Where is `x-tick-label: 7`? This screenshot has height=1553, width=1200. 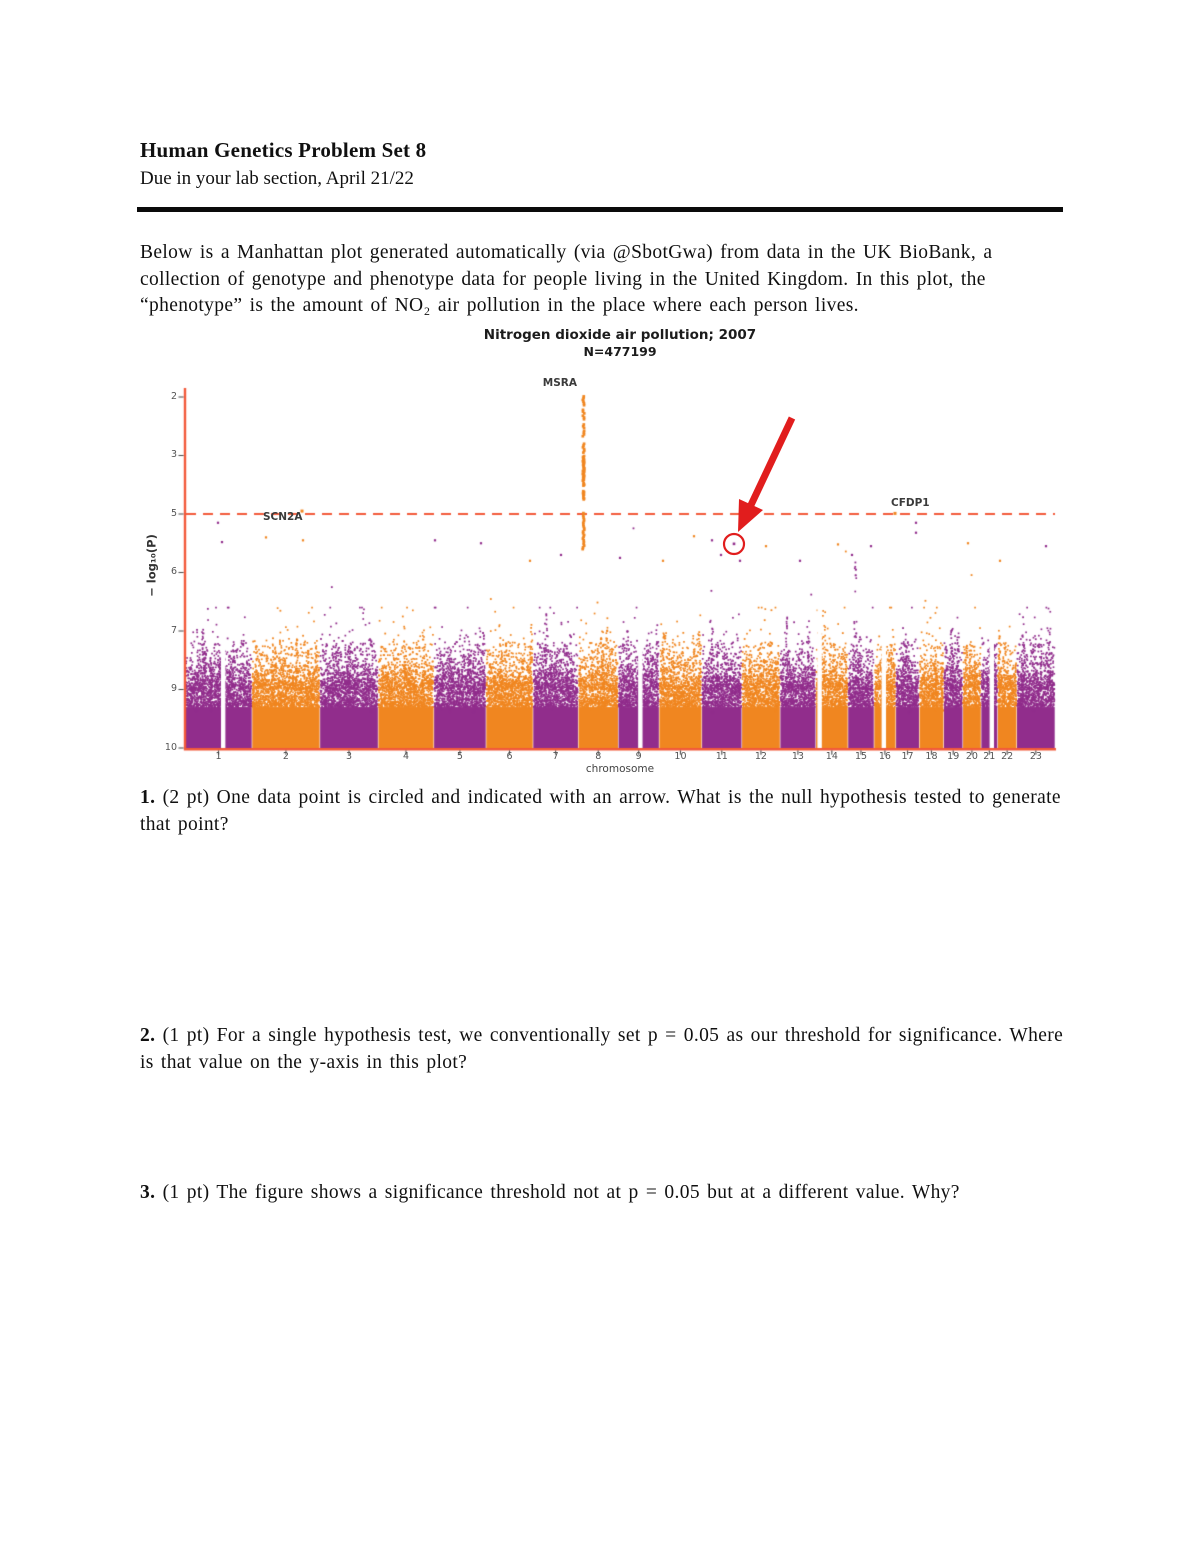
x-tick-label: 7 is located at coordinates (555, 756).